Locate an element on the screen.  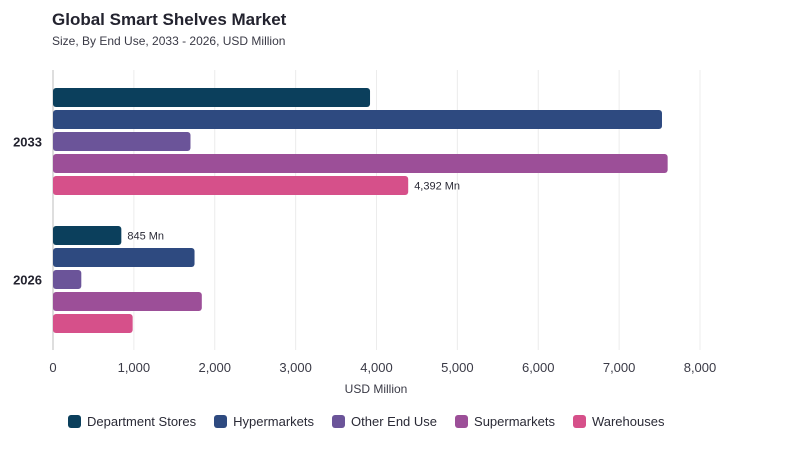
x-tick-label: 4,000 is located at coordinates (376, 367).